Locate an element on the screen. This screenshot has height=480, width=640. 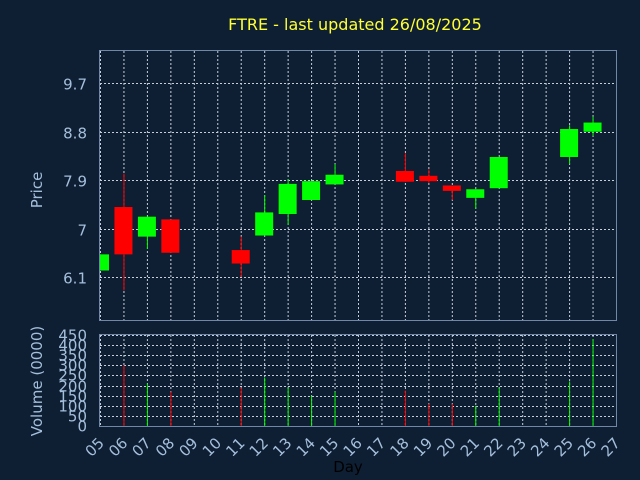
x-tick-label: 06 is located at coordinates (118, 447).